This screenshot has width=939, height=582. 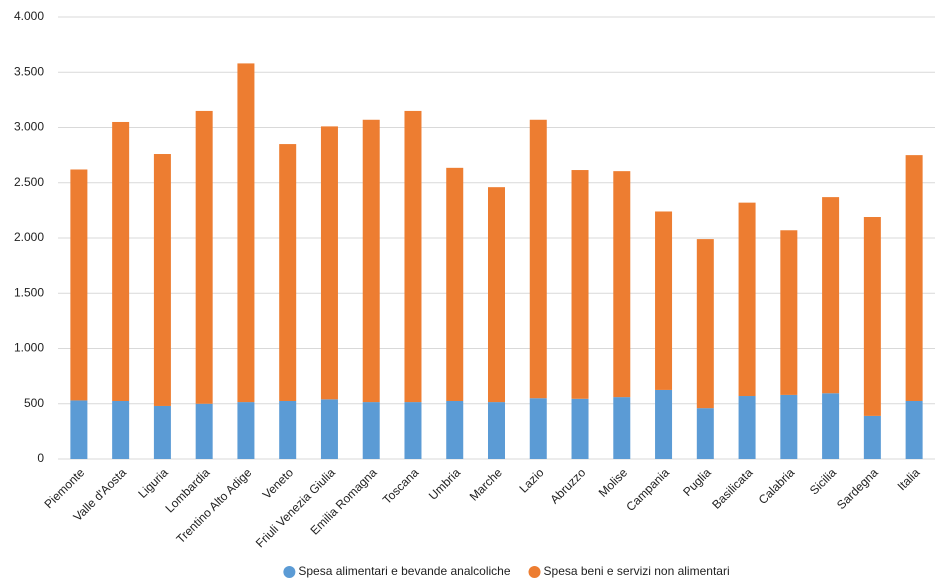 I want to click on y-tick-label: 1.000, so click(x=29, y=348).